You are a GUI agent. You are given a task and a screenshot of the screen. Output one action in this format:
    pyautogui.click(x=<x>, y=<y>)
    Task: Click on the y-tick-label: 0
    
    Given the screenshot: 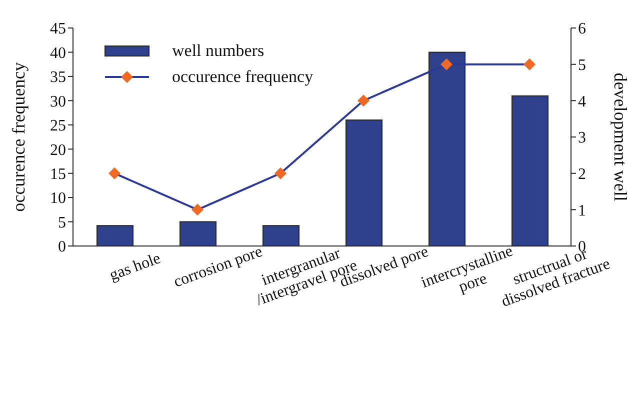 What is the action you would take?
    pyautogui.click(x=62, y=247)
    